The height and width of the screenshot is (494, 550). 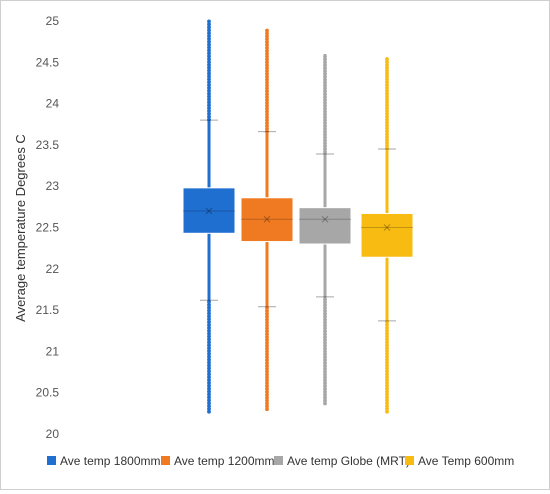 What do you see at coordinates (466, 461) in the screenshot?
I see `legend-label: Ave Temp 600mm` at bounding box center [466, 461].